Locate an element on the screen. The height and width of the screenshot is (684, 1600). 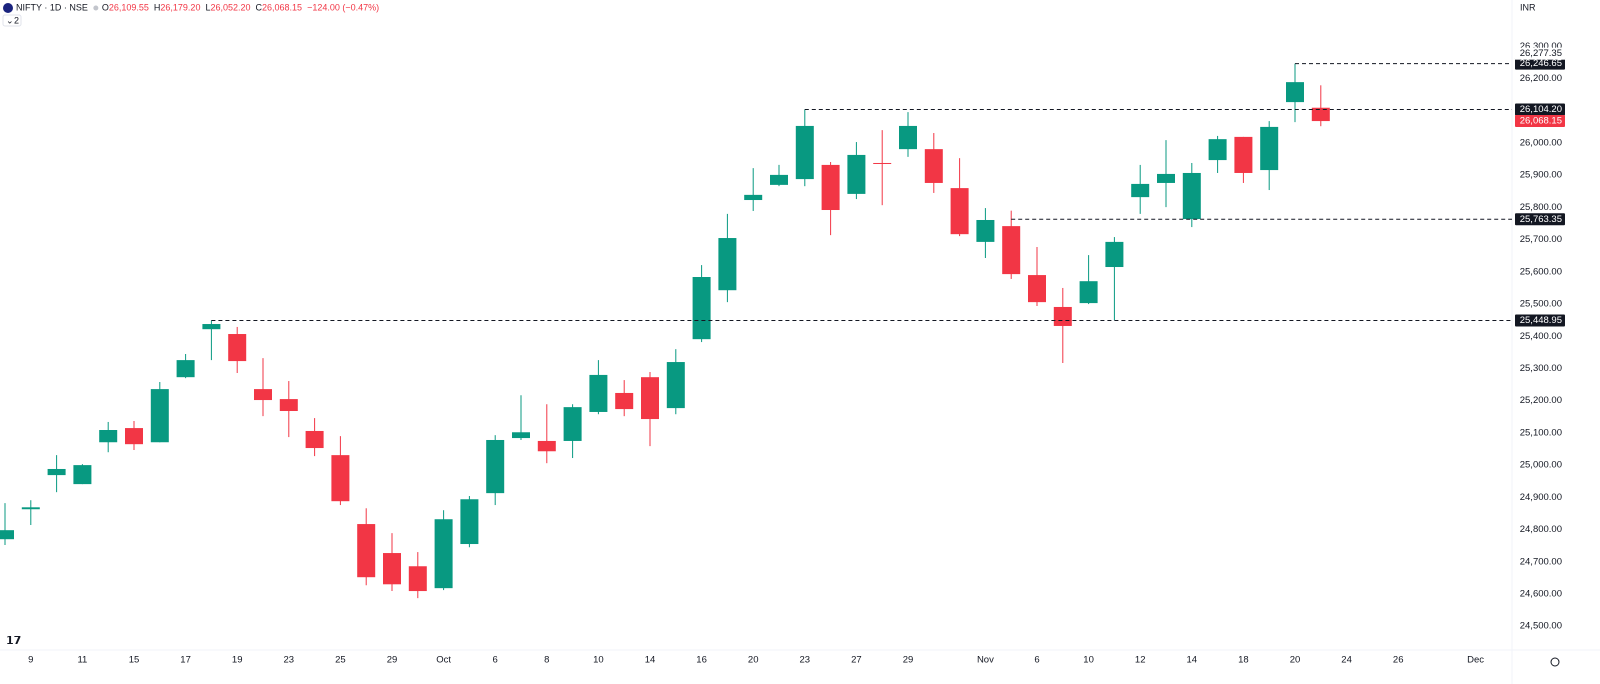
price-label-bg is located at coordinates (1540, 53).